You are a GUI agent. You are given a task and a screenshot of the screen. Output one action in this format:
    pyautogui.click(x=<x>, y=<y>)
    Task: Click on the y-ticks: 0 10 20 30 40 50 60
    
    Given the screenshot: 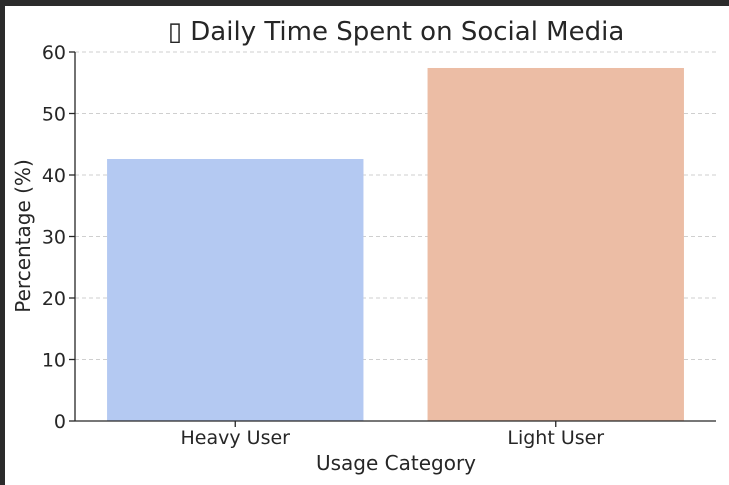 What is the action you would take?
    pyautogui.click(x=58, y=237)
    